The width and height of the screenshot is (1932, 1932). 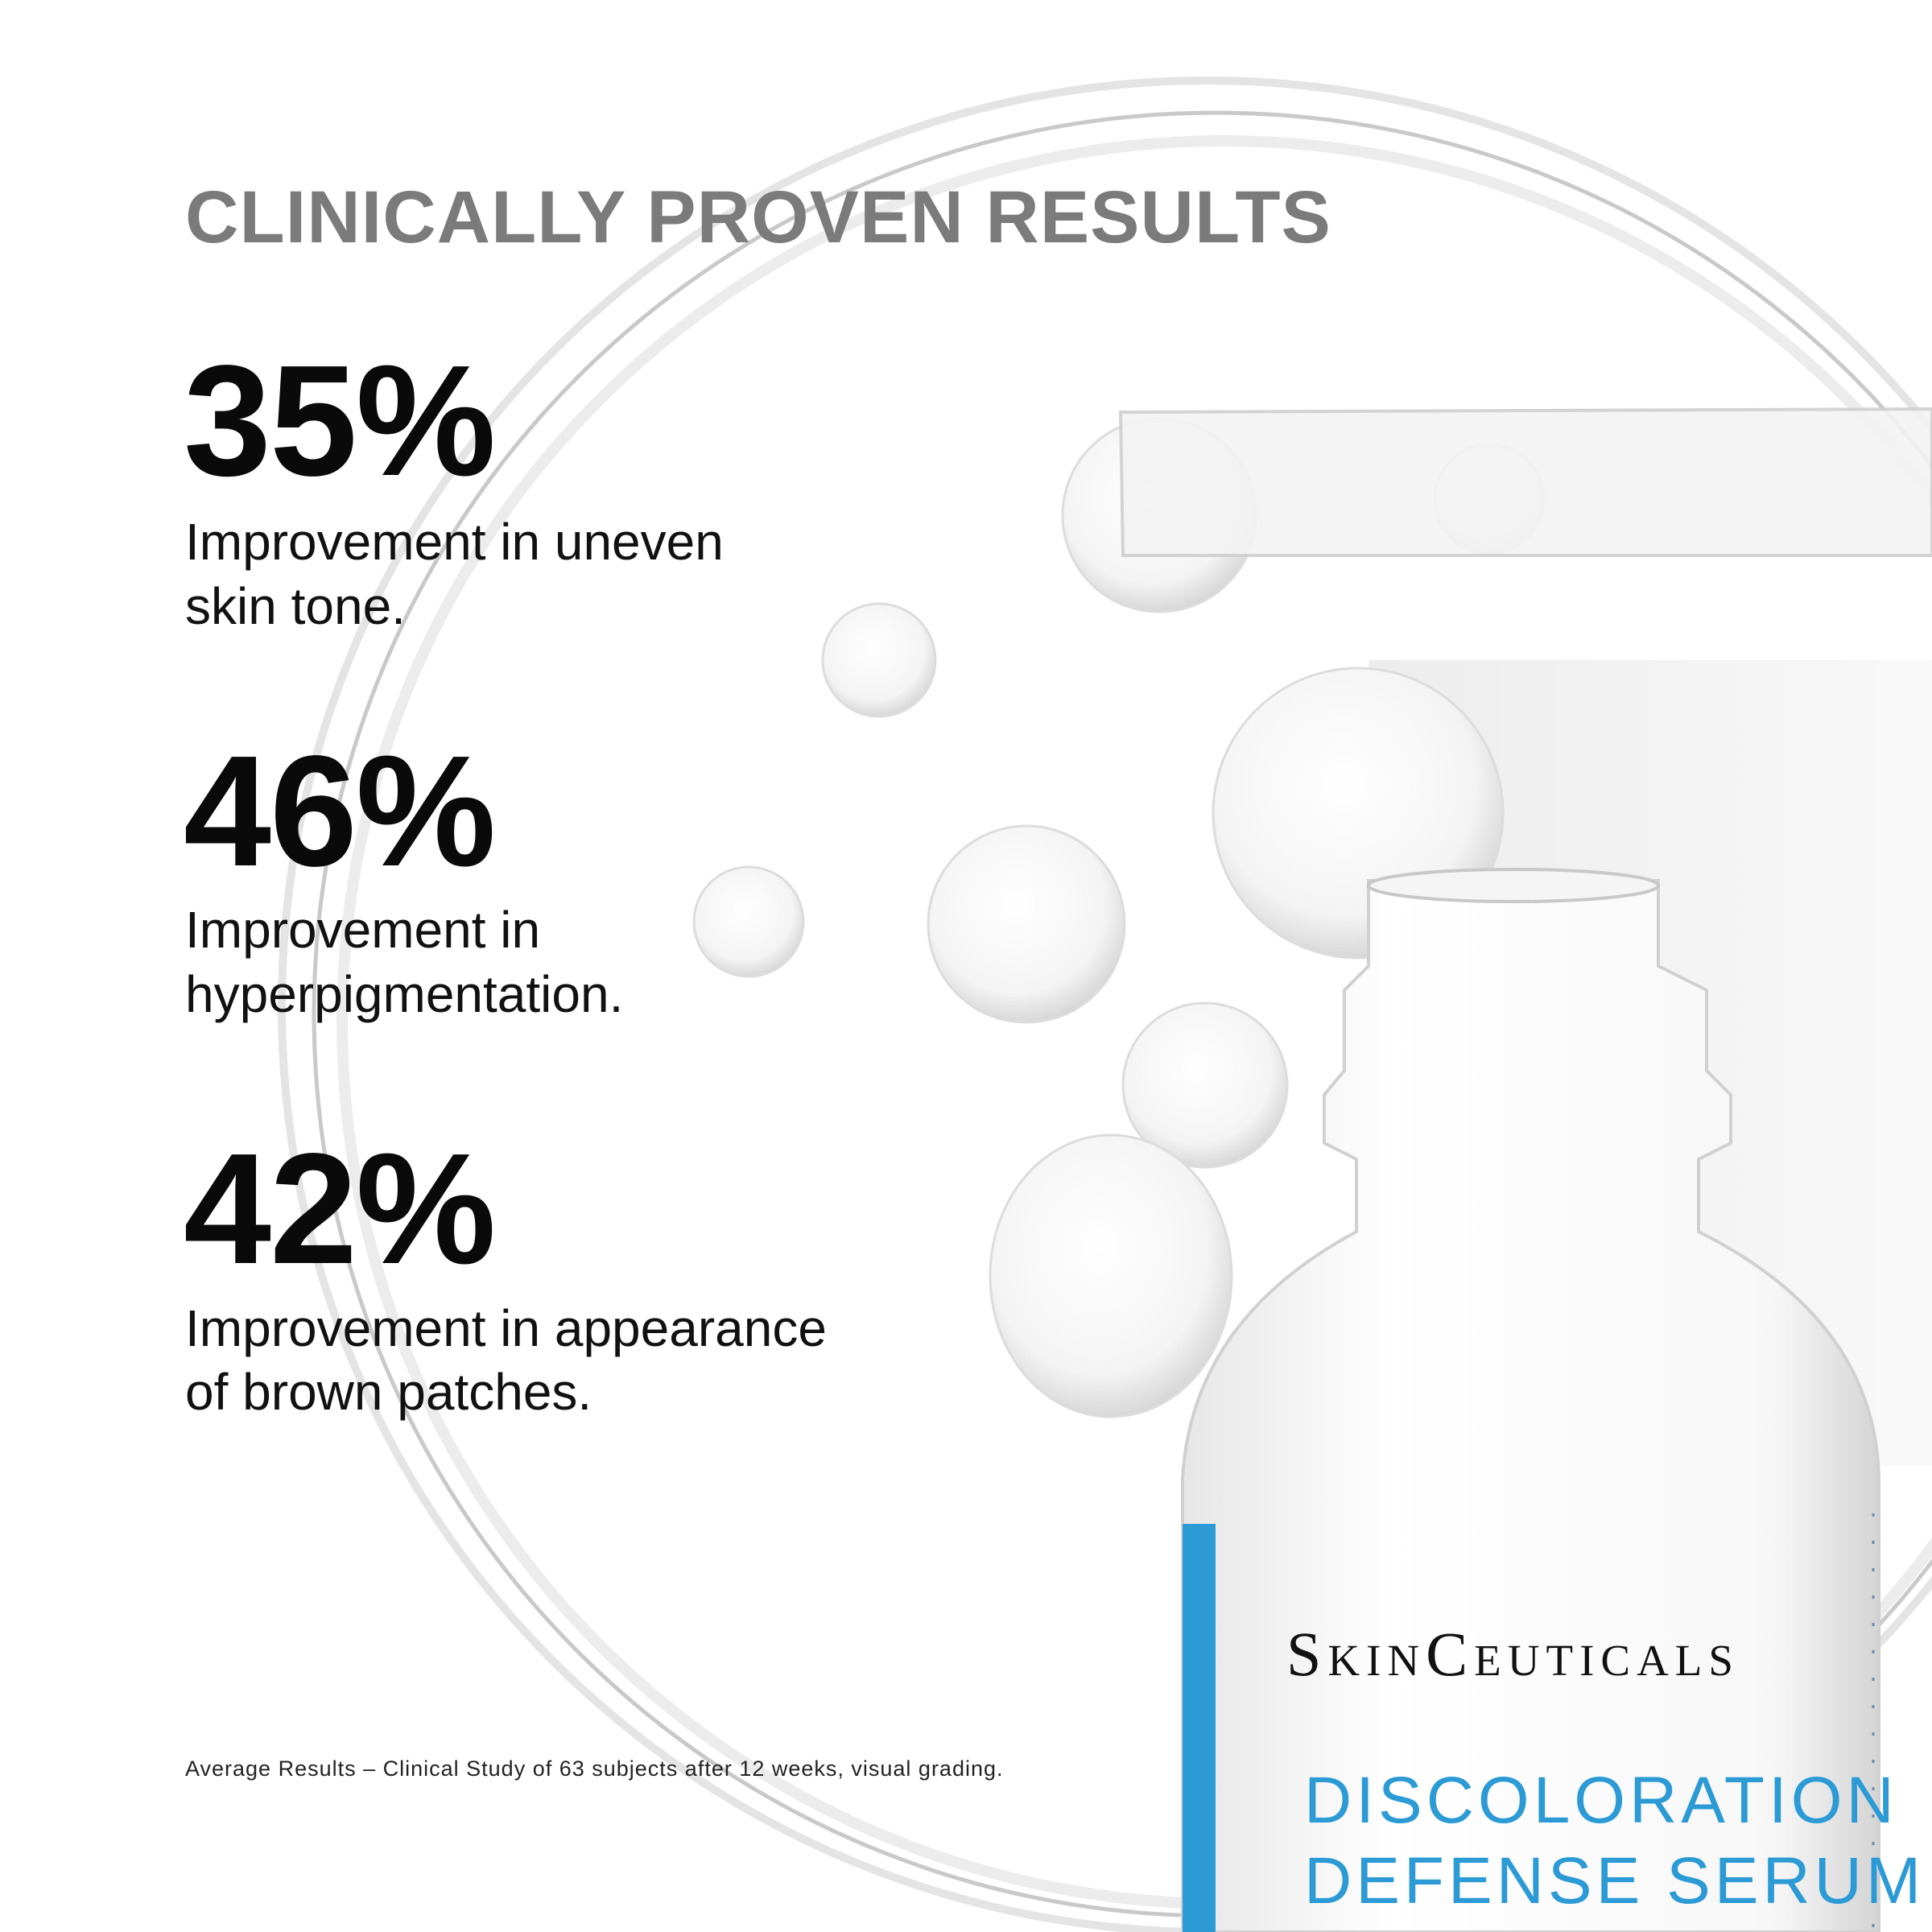 I want to click on stat-description: Improvement in uneven, so click(x=454, y=542).